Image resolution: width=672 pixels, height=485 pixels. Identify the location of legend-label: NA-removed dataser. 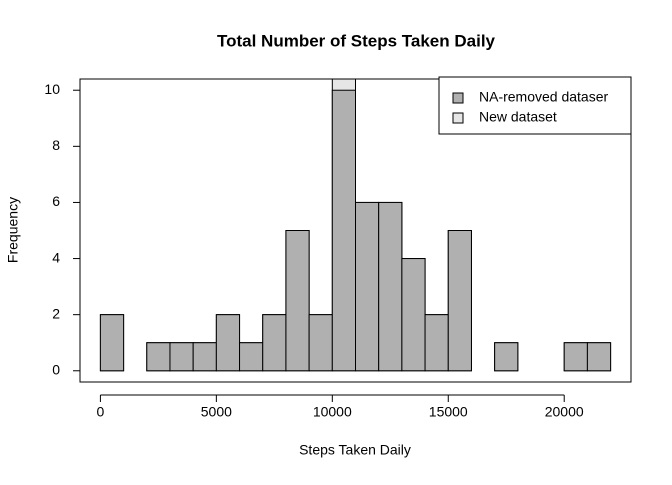
(544, 97).